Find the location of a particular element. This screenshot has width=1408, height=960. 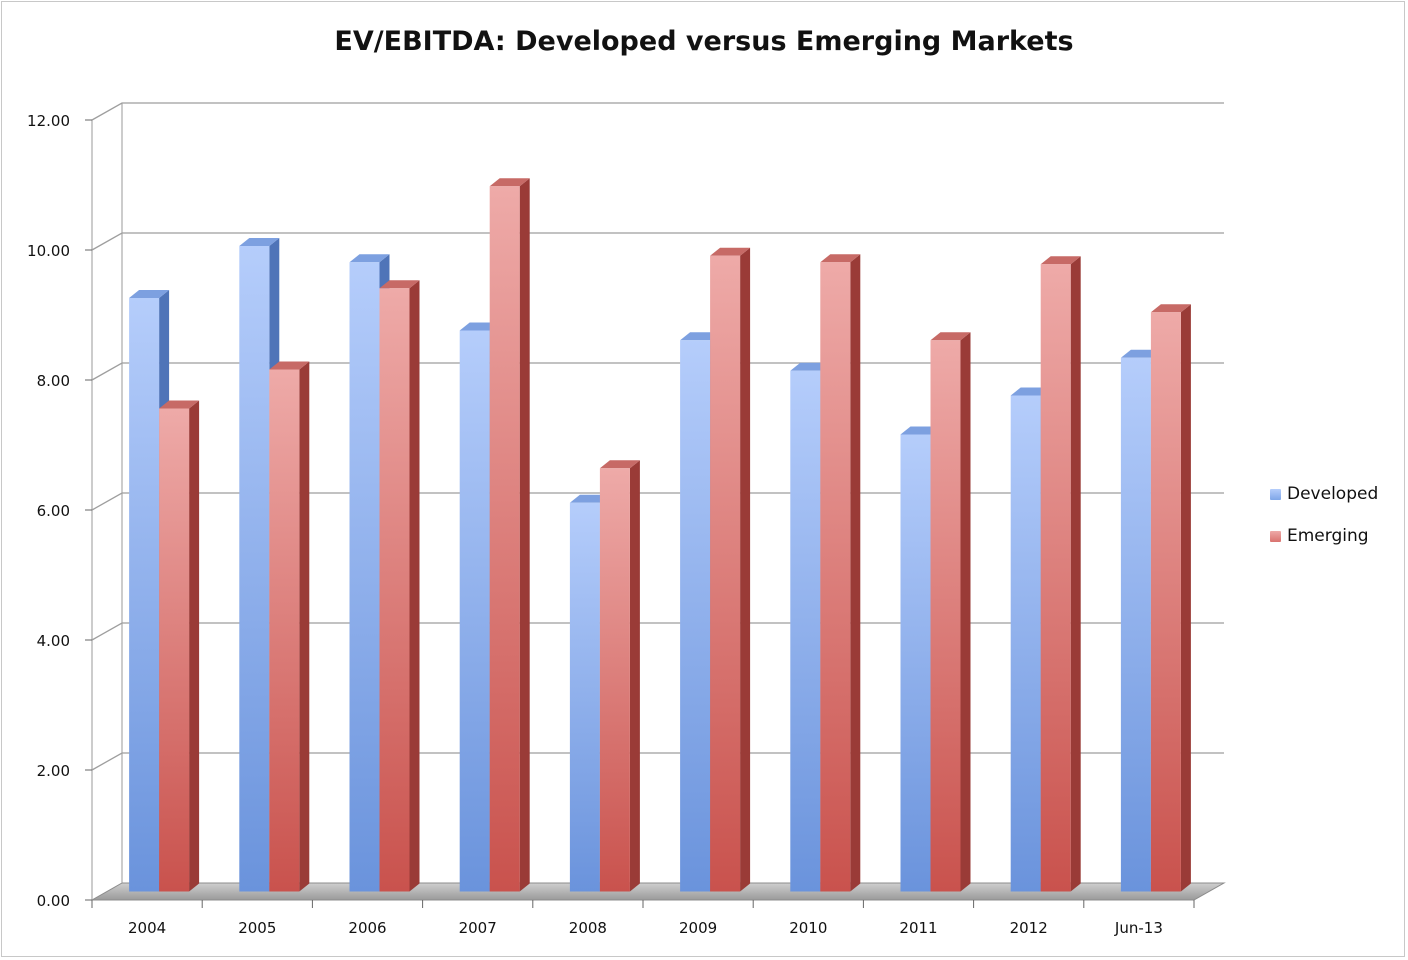

x-tick-label: 2008 is located at coordinates (588, 928).